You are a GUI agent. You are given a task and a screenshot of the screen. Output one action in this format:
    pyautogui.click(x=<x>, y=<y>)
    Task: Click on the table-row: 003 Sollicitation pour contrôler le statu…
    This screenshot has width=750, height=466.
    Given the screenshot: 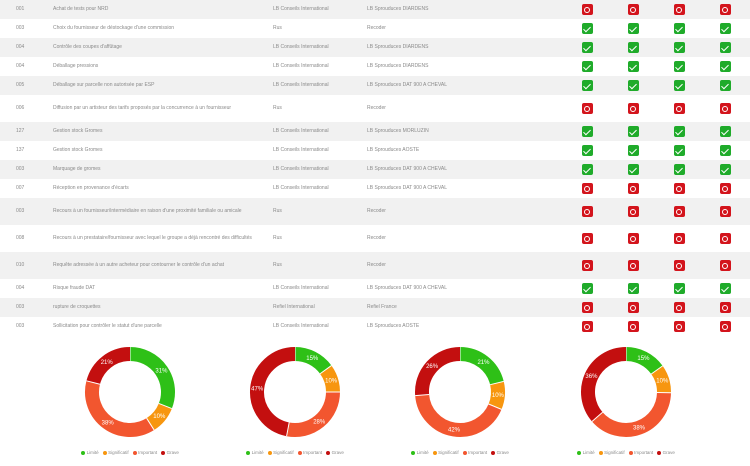 What is the action you would take?
    pyautogui.click(x=375, y=326)
    